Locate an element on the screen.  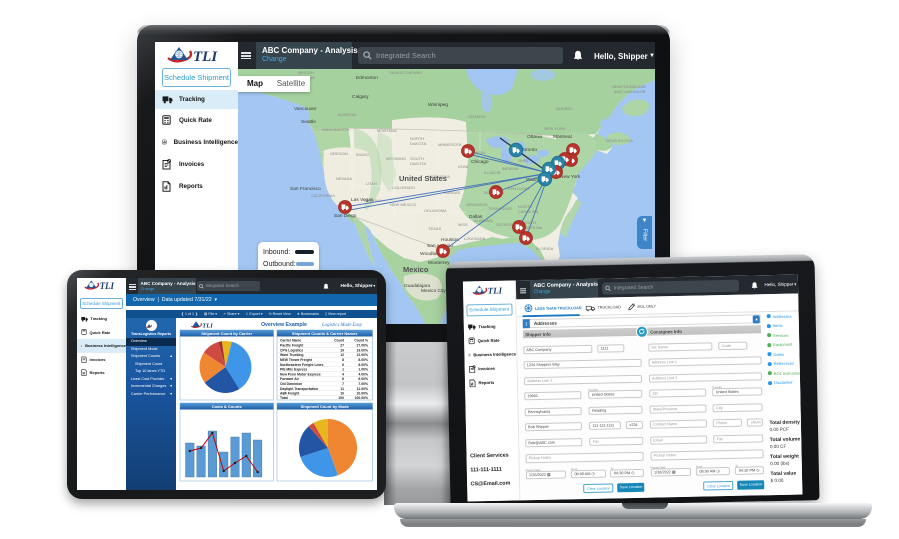
svg-text: OHIO is located at coordinates (523, 160).